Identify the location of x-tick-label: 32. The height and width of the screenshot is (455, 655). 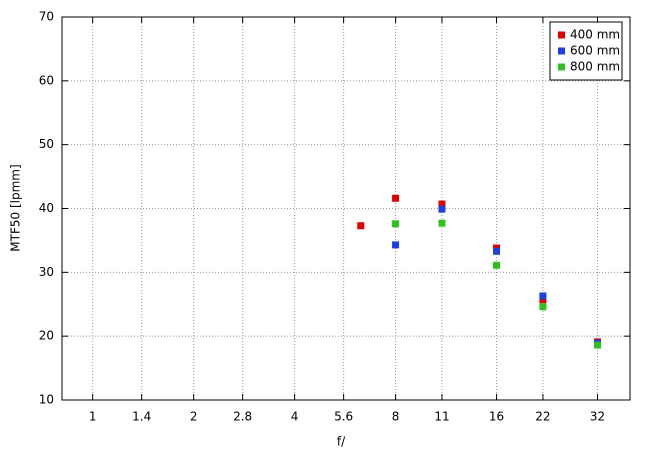
(597, 417).